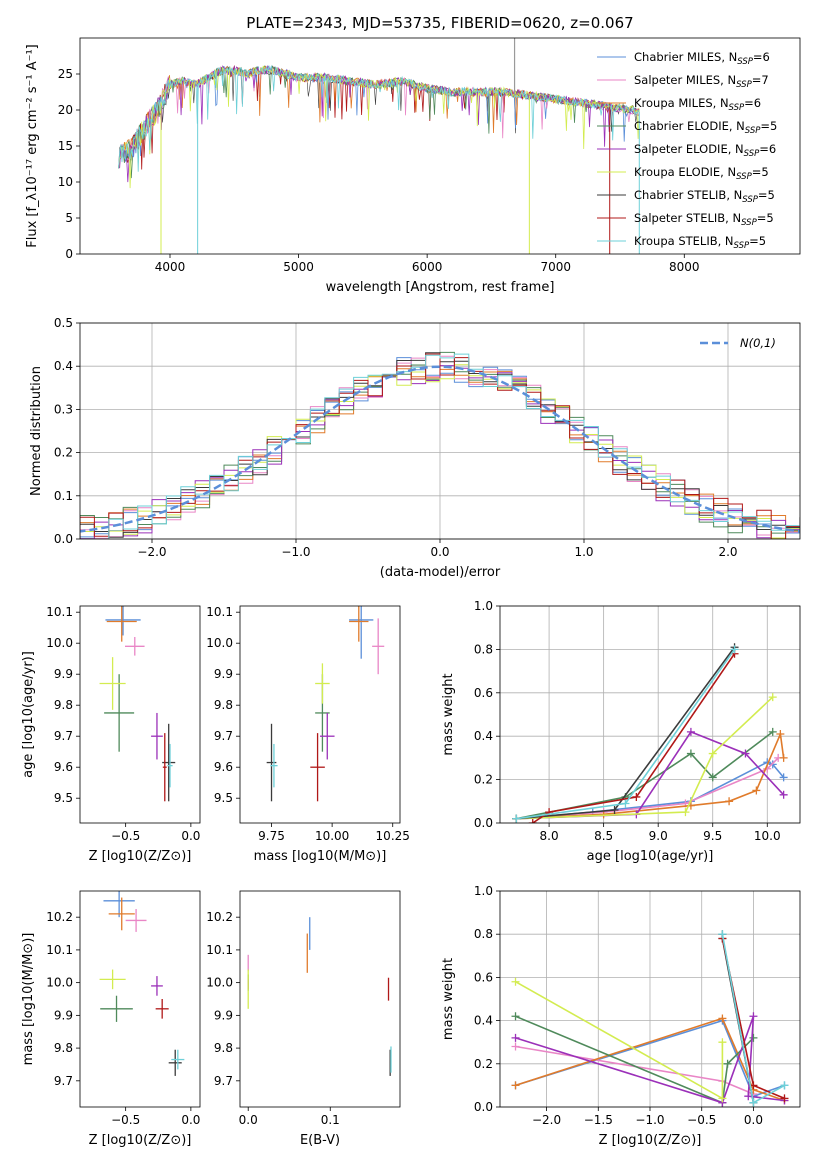 The image size is (819, 1170). Describe the element at coordinates (271, 836) in the screenshot. I see `x-tick-label: 9.75` at that location.